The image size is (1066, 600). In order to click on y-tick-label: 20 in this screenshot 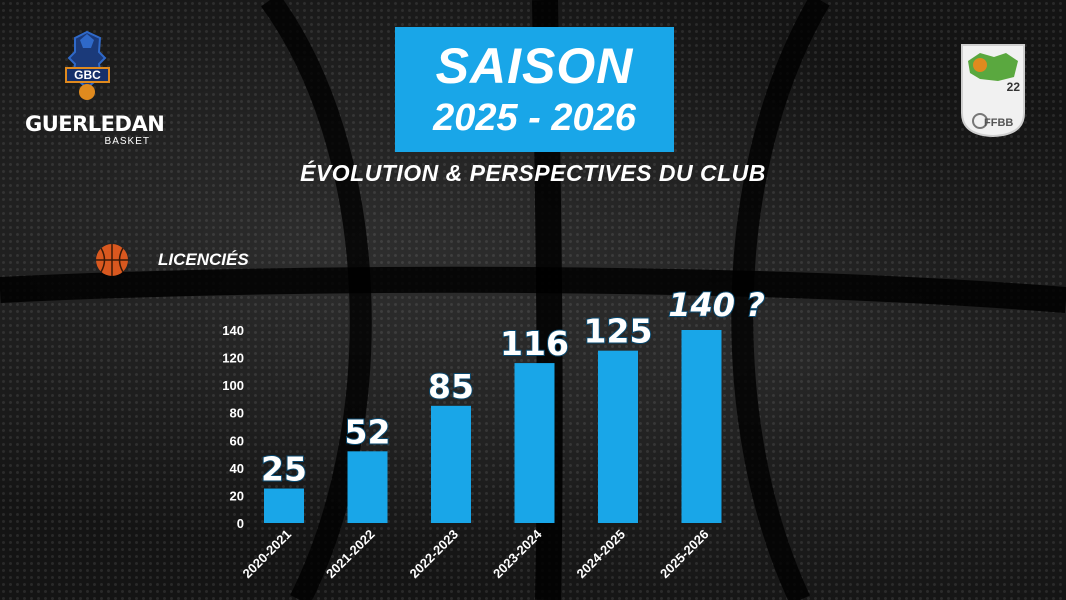, I will do `click(237, 495)`.